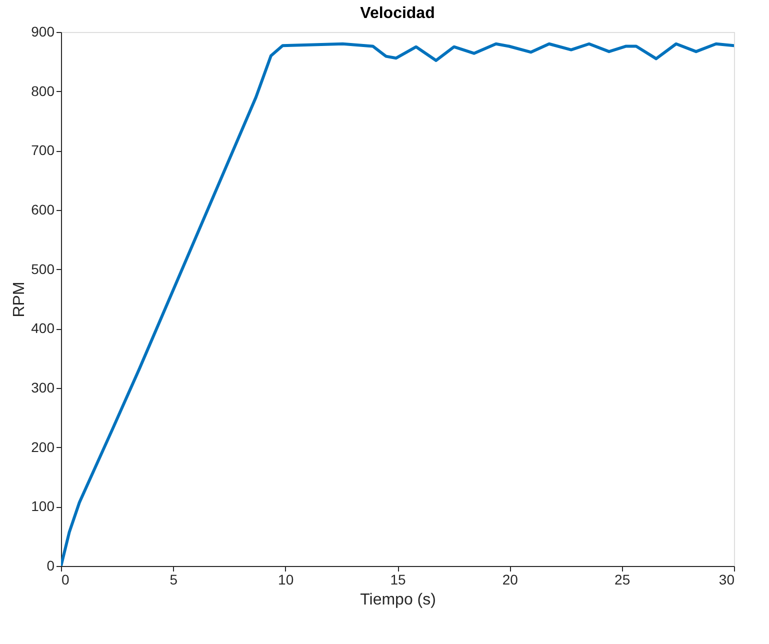 Image resolution: width=769 pixels, height=644 pixels. What do you see at coordinates (43, 32) in the screenshot?
I see `y-tick-label: 900` at bounding box center [43, 32].